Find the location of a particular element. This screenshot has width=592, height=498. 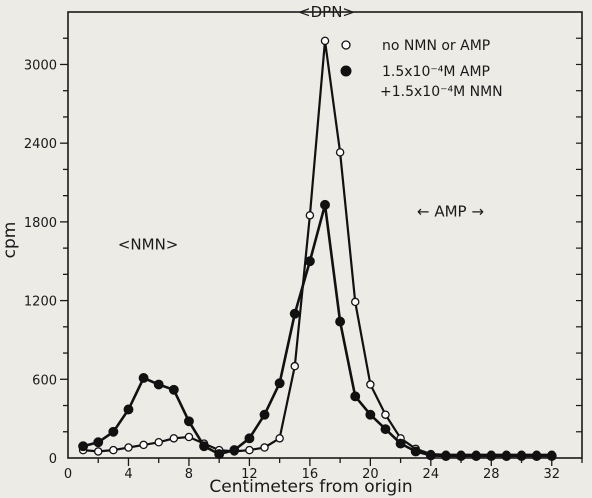

x-tick-label: 12 is located at coordinates (249, 474).